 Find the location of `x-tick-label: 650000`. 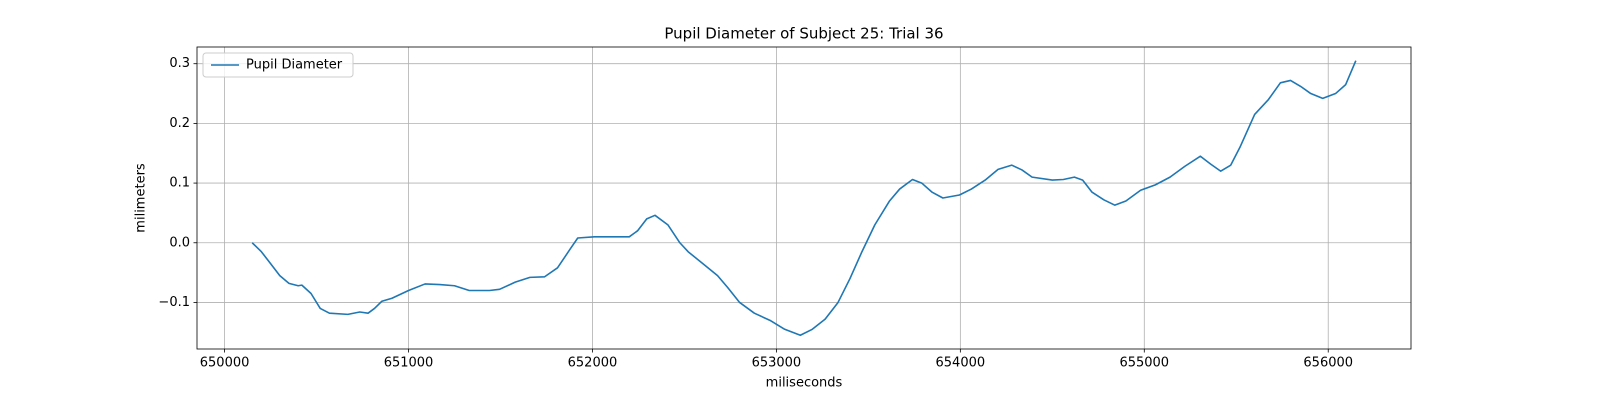

x-tick-label: 650000 is located at coordinates (225, 363).